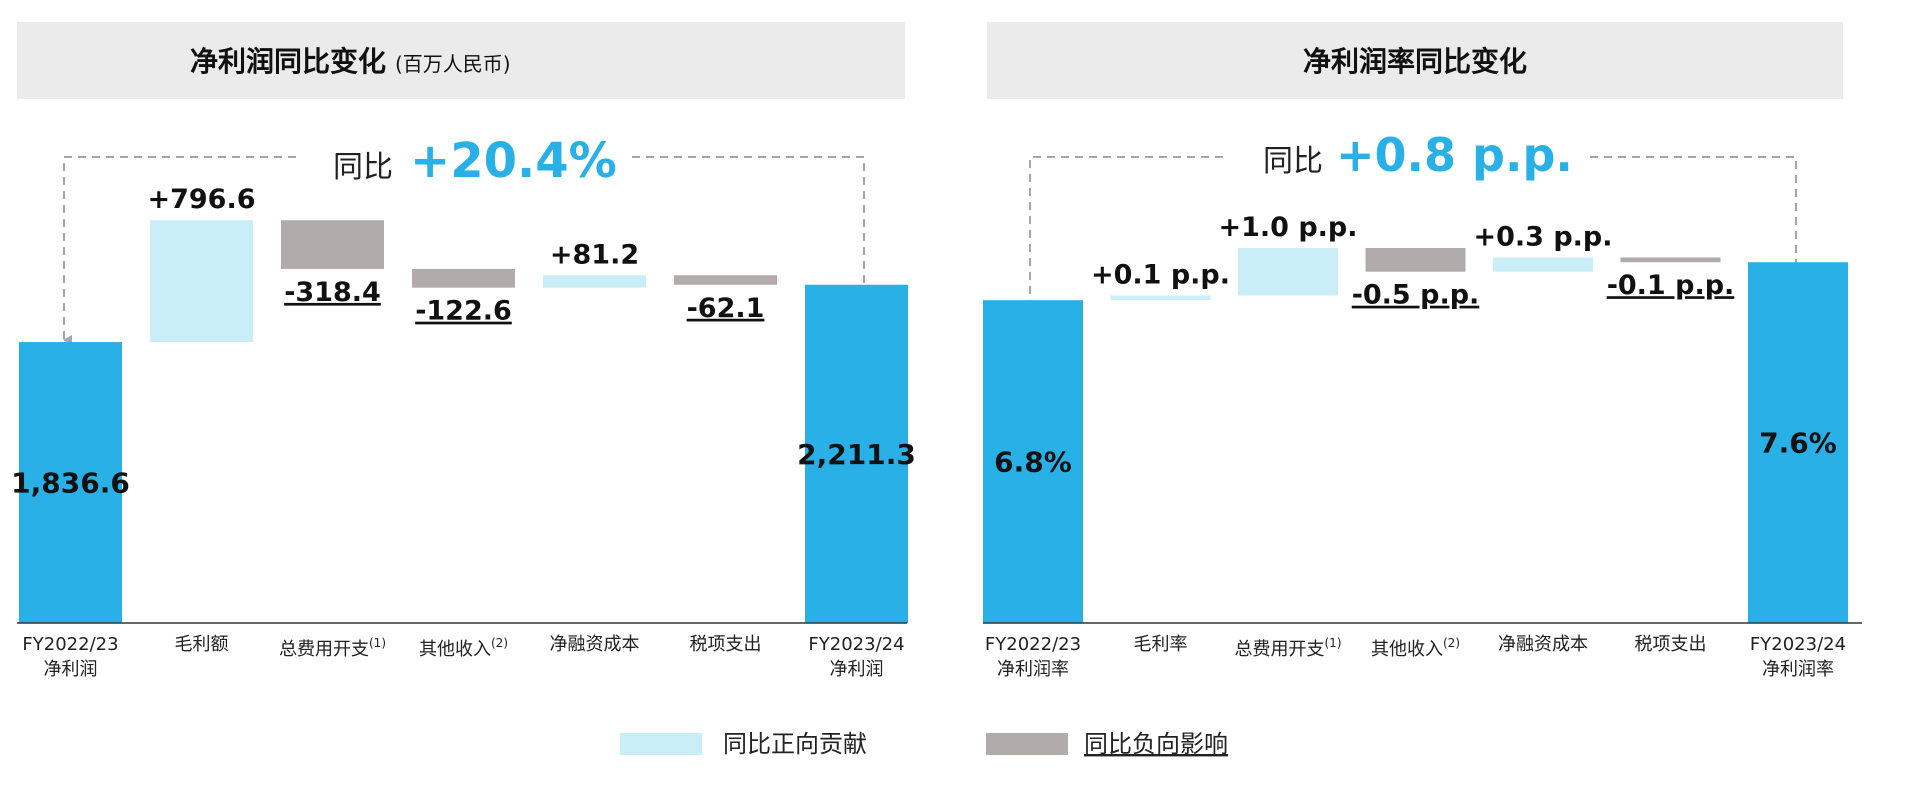  Describe the element at coordinates (1798, 669) in the screenshot. I see `panel2-category-label-6-line-1: 净利润率` at that location.